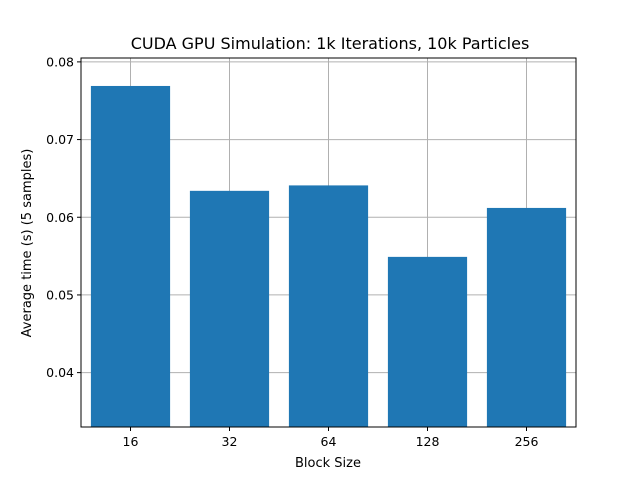 This screenshot has width=640, height=480. I want to click on y-tick-label: 0.05, so click(60, 294).